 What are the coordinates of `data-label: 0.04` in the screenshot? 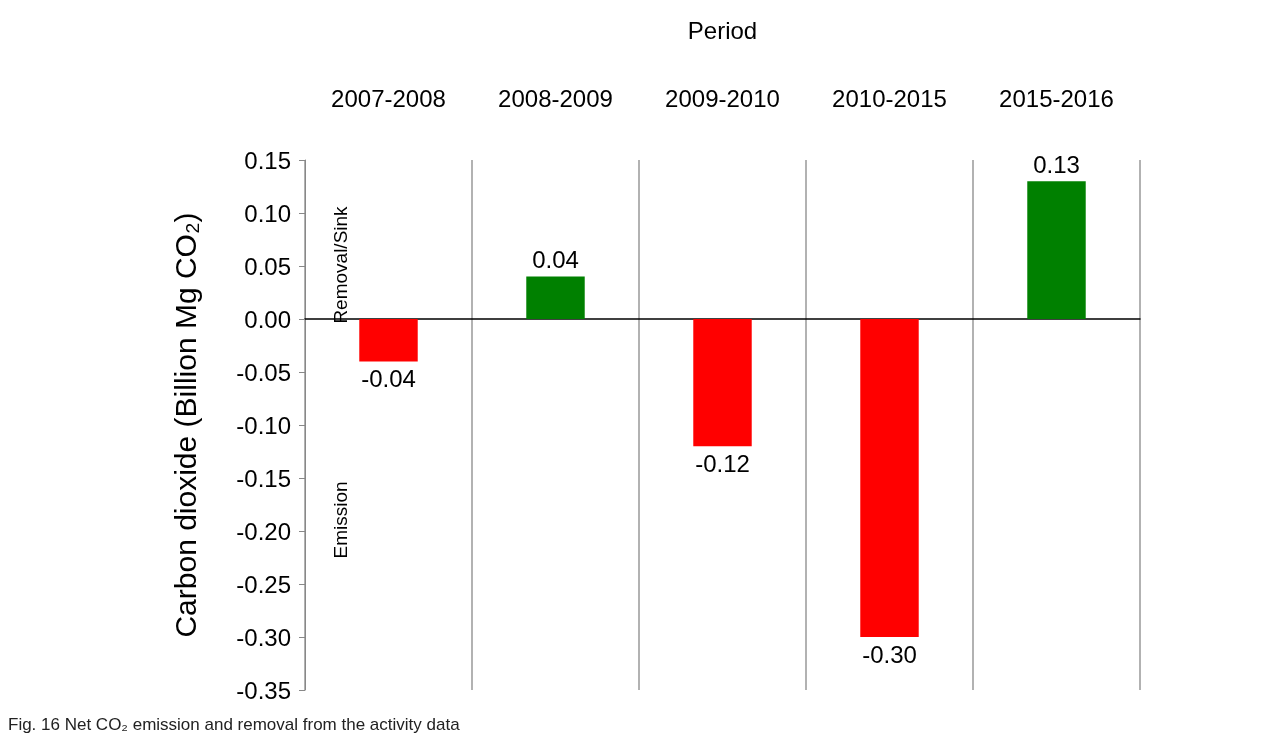 It's located at (555, 260).